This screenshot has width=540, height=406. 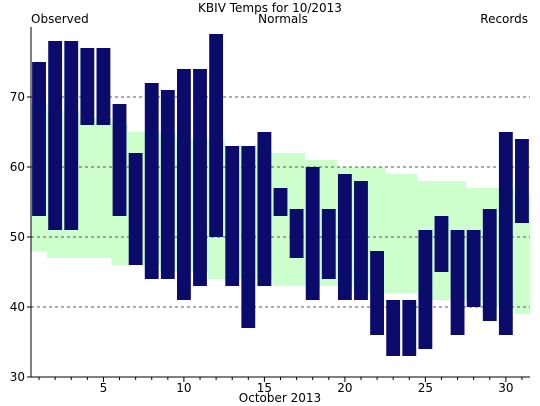 I want to click on y-tick-label: 40, so click(x=17, y=307).